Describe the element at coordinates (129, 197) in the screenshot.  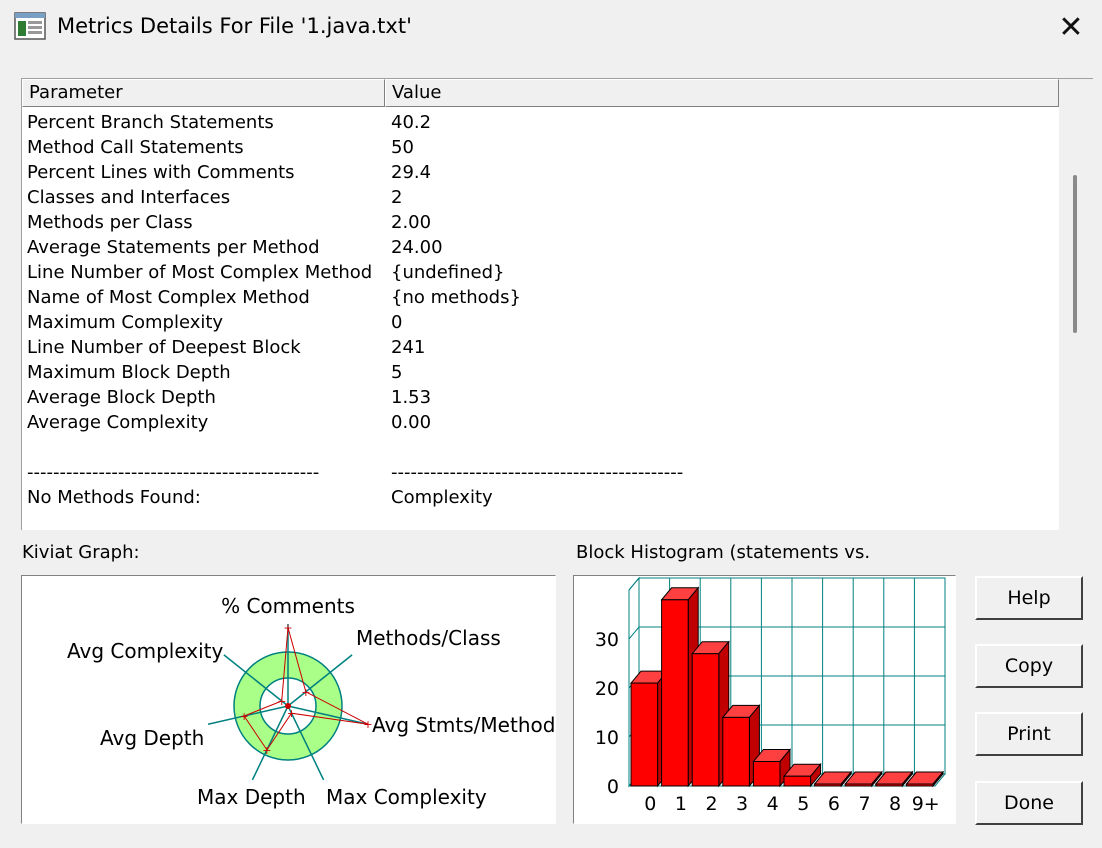
I see `parameter-cell: Classes and Interfaces` at that location.